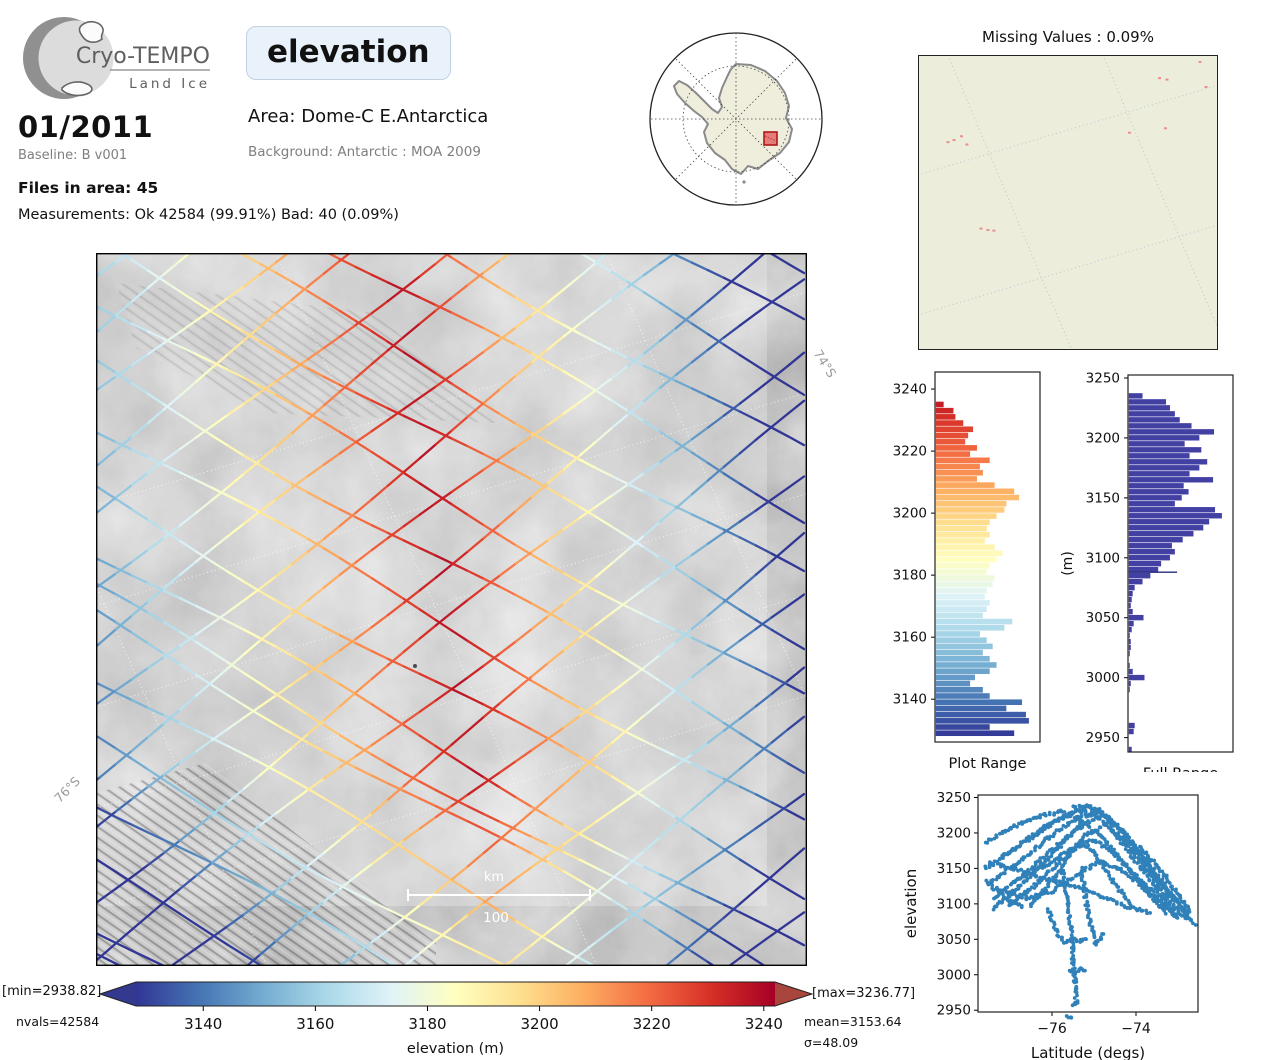 This screenshot has width=1272, height=1060. Describe the element at coordinates (1090, 911) in the screenshot. I see `scatter-points` at that location.